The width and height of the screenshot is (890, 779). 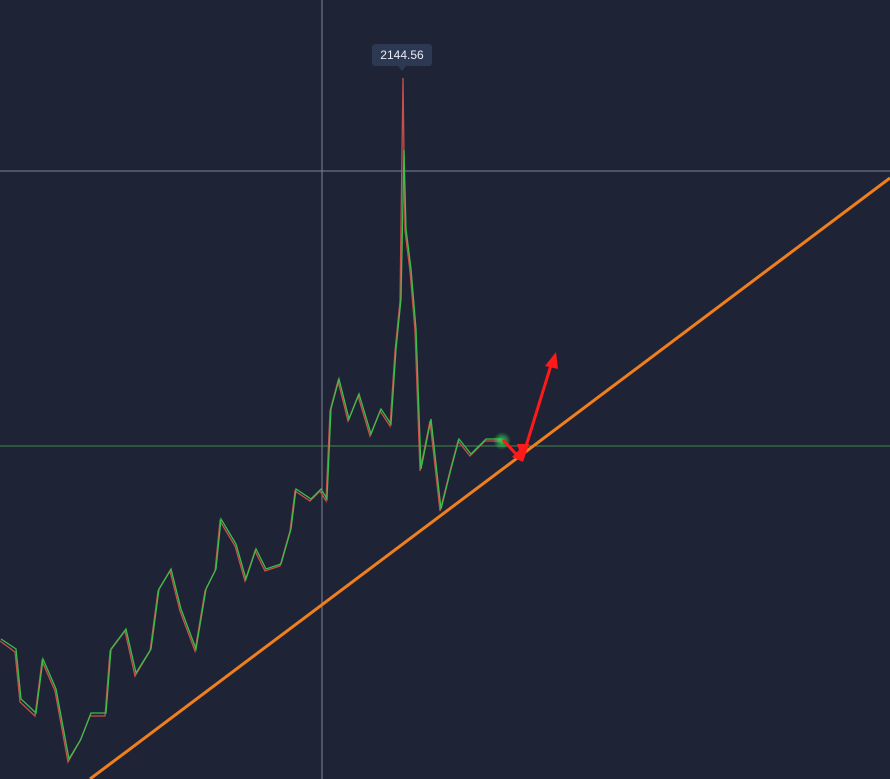 I want to click on arrow-down, so click(x=509, y=447).